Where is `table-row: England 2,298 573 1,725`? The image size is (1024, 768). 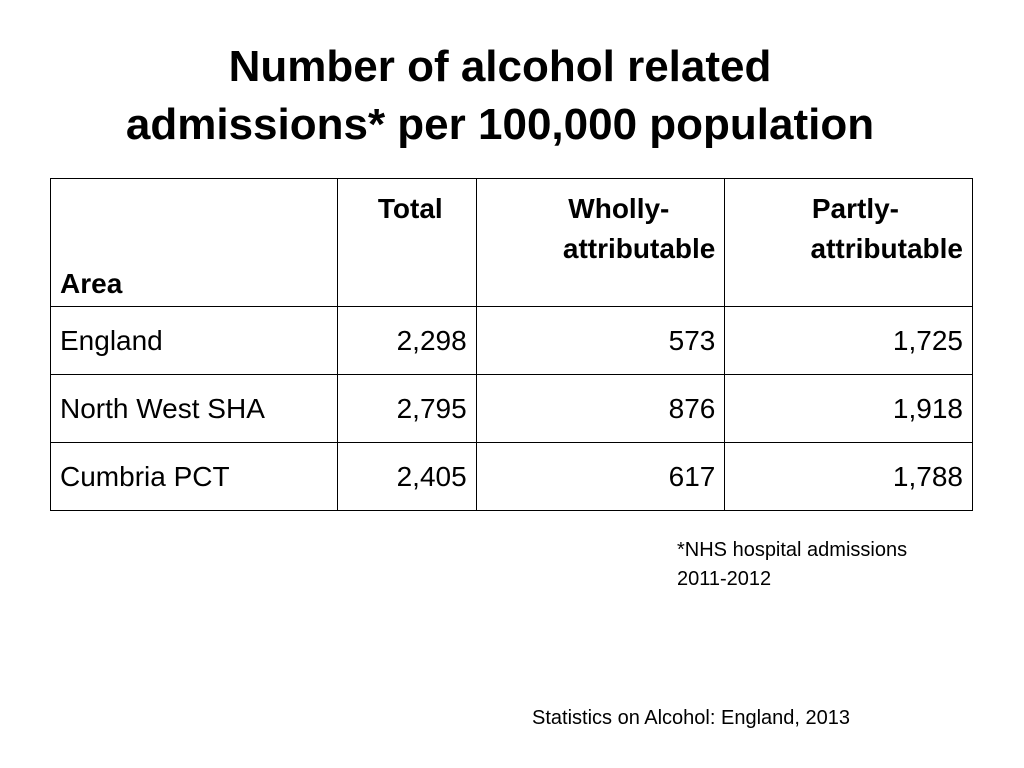 table-row: England 2,298 573 1,725 is located at coordinates (511, 340).